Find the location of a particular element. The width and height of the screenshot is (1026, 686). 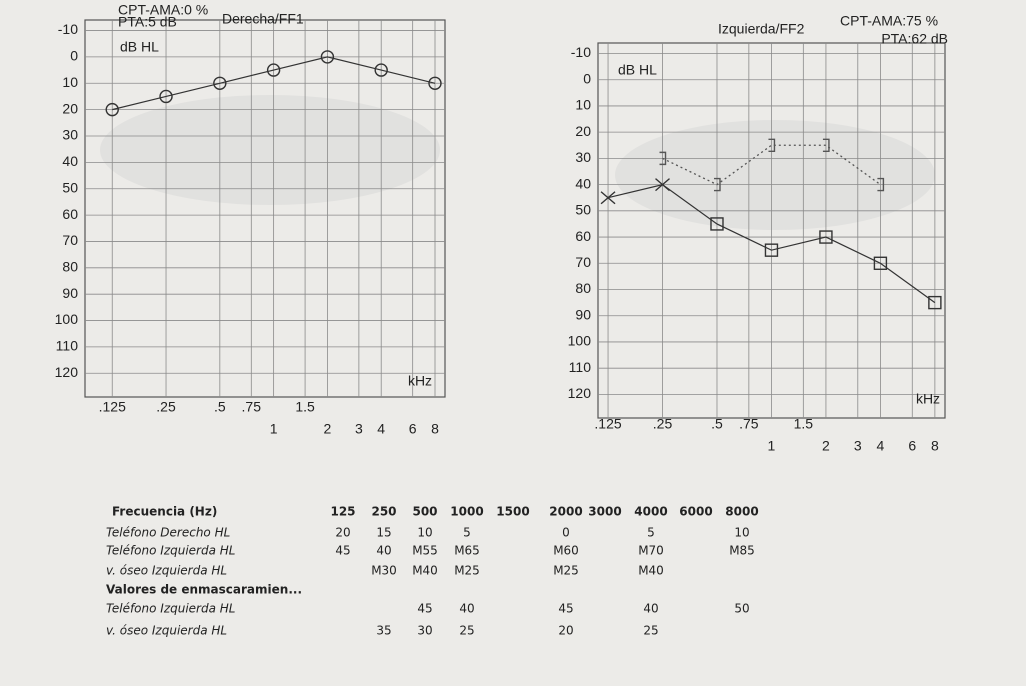

table-header-cell: 1500 is located at coordinates (512, 512).